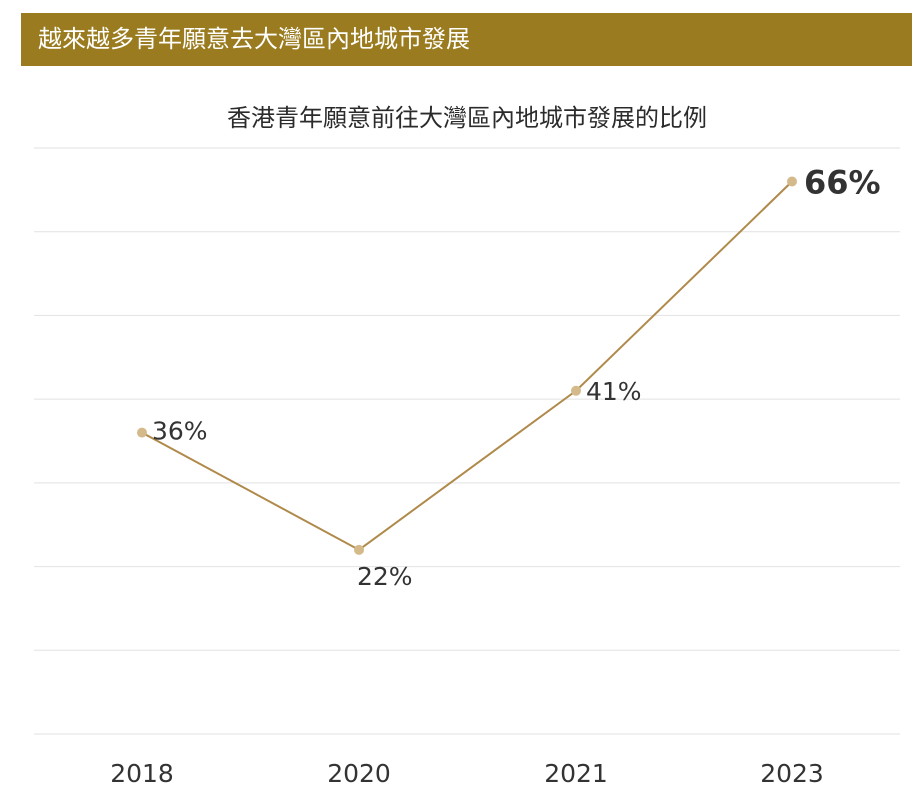 Image resolution: width=912 pixels, height=806 pixels. What do you see at coordinates (254, 39) in the screenshot?
I see `banner-title: 越來越多青年願意去大灣區內地城市發展` at bounding box center [254, 39].